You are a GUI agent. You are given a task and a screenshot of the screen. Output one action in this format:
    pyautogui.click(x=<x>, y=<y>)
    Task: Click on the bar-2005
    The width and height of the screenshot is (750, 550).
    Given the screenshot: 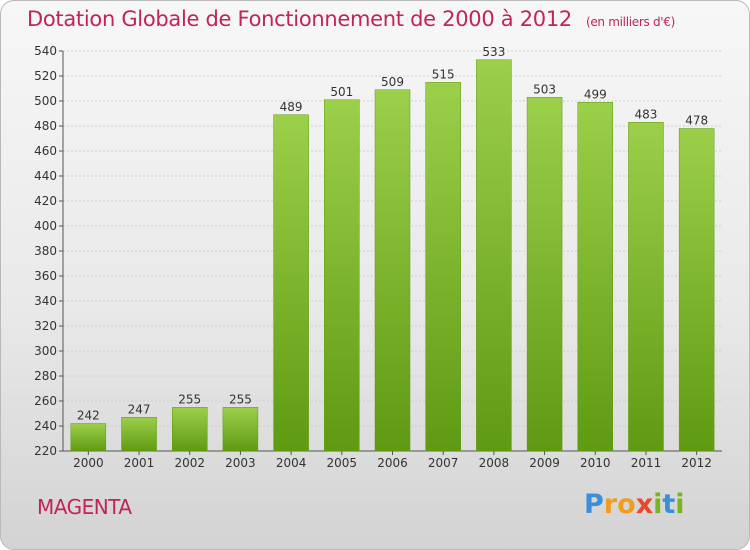 What is the action you would take?
    pyautogui.click(x=342, y=275)
    